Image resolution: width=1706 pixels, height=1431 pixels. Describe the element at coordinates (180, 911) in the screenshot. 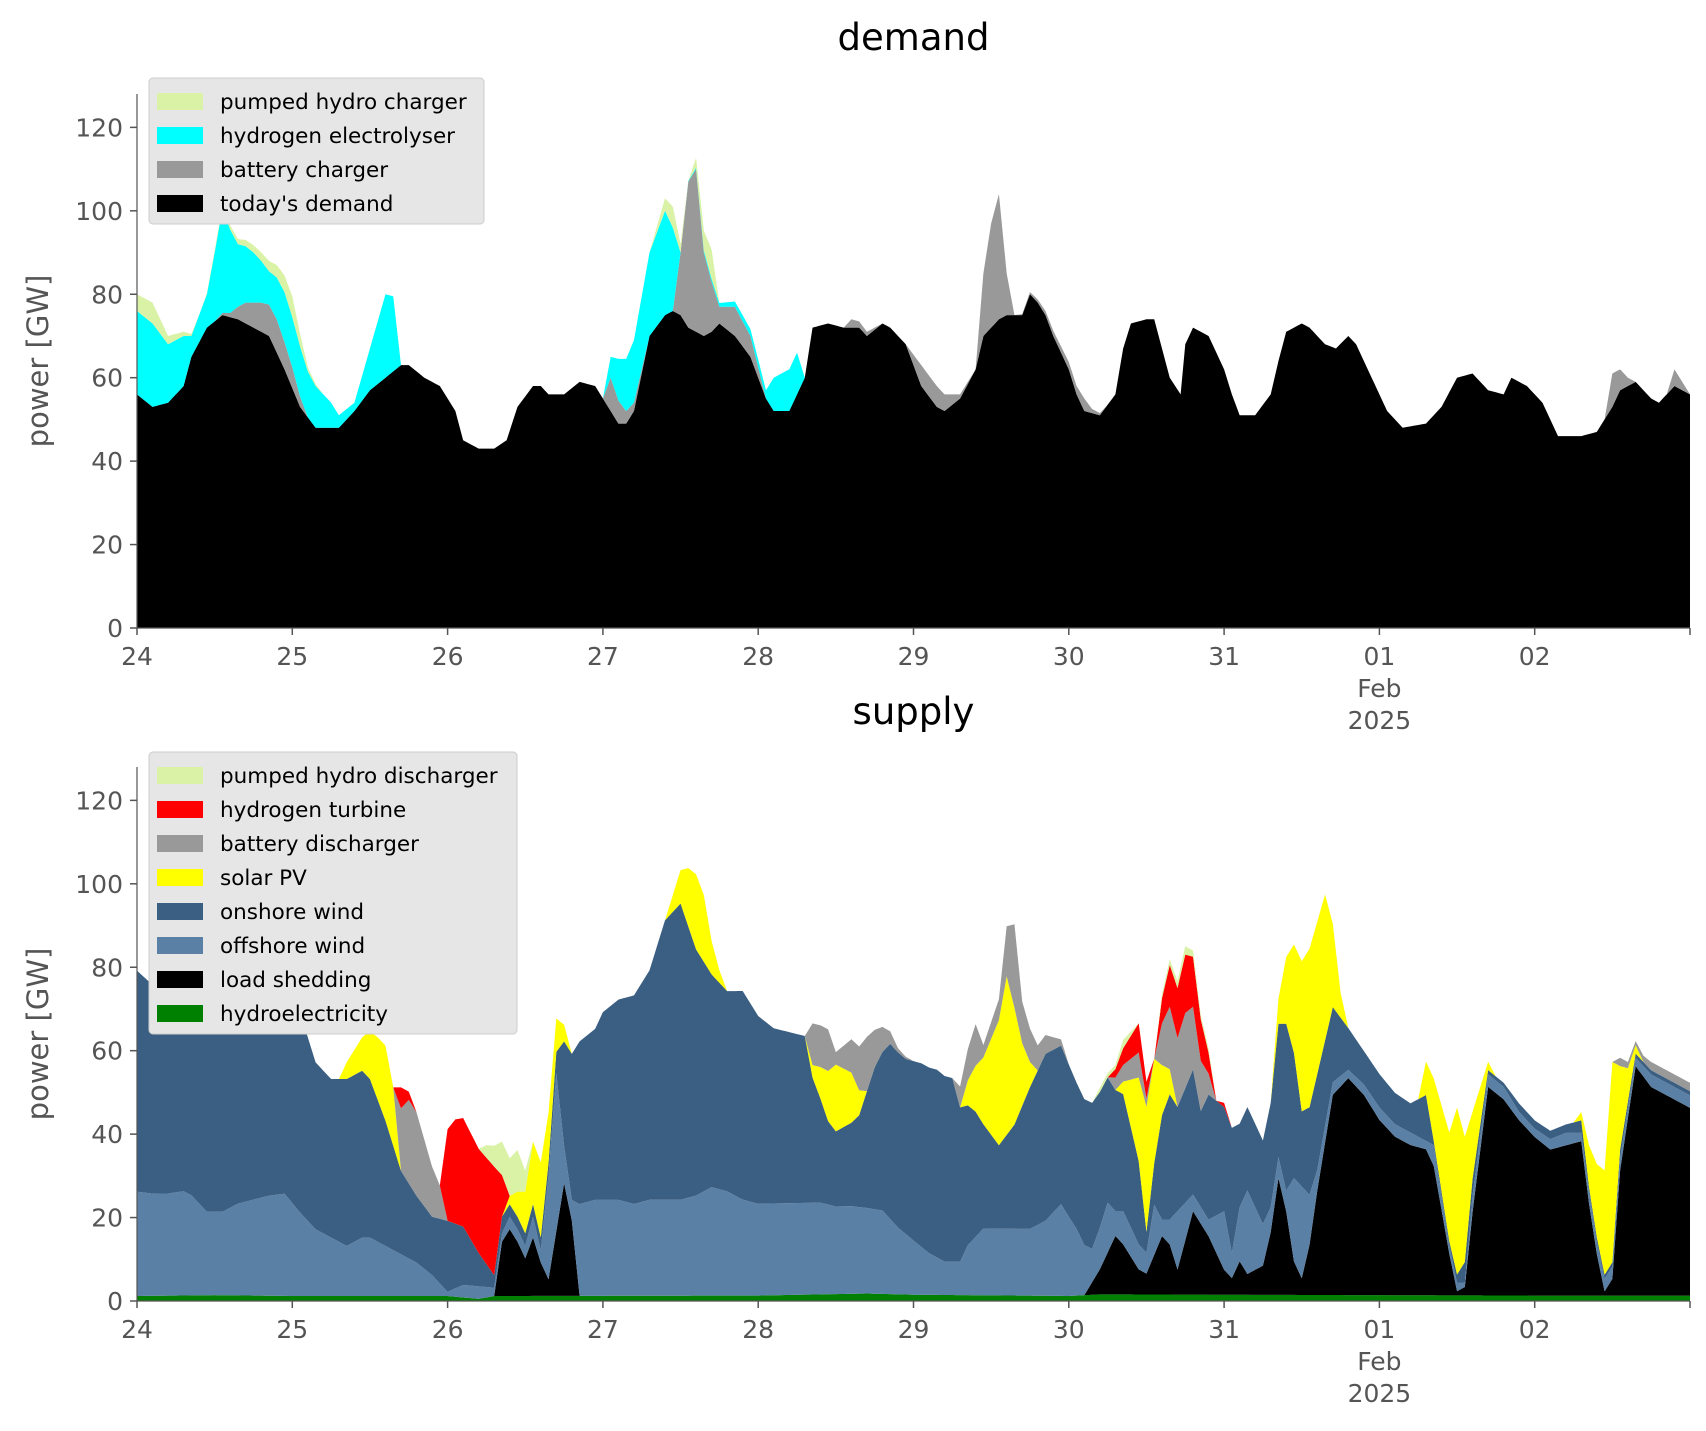

I see `supply-legend-swatch-onshore-wind` at that location.